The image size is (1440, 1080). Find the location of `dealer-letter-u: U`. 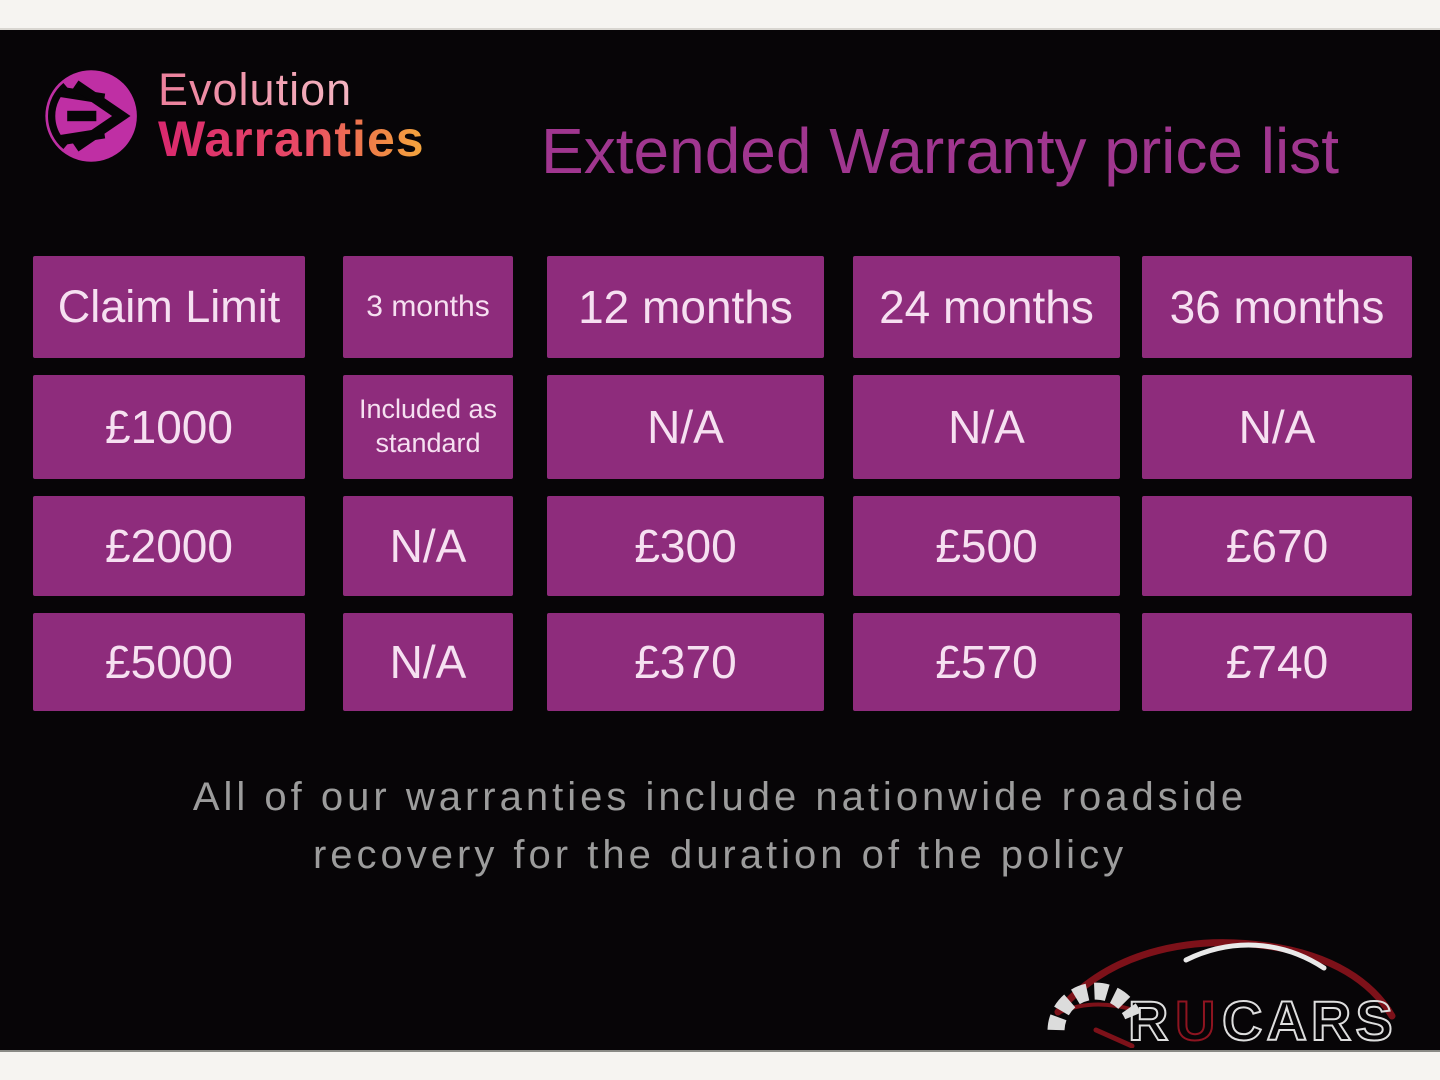

dealer-letter-u: U is located at coordinates (1195, 1018).